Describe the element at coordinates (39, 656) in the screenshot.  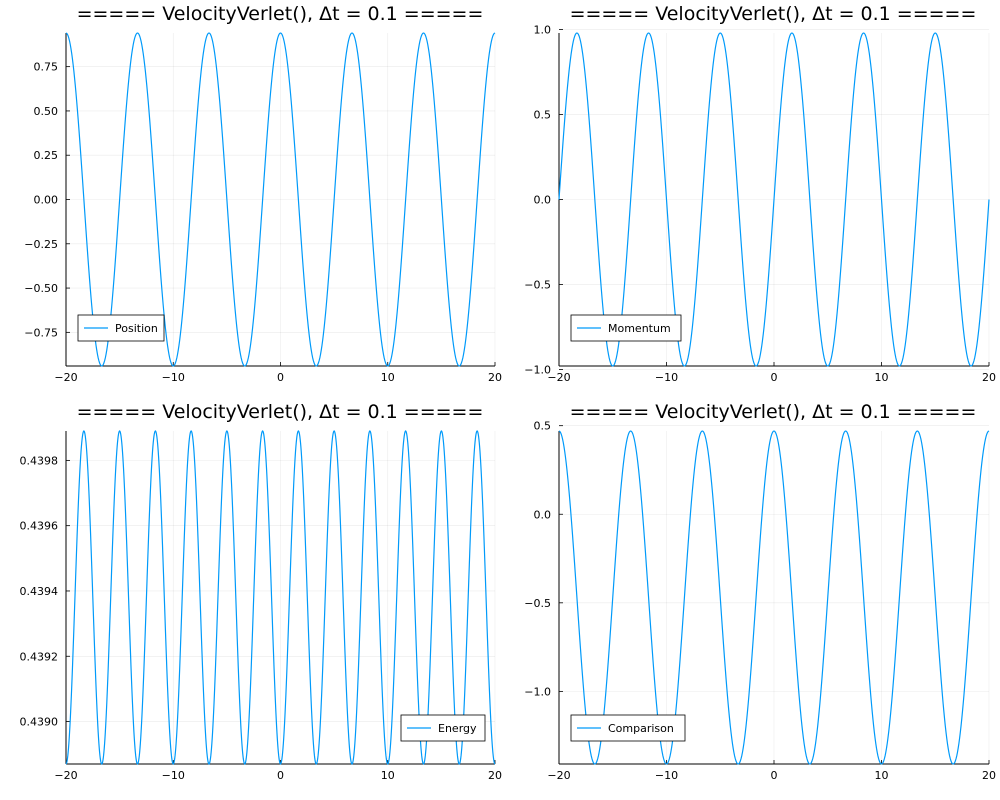
I see `y-tick-label: 0.4392` at that location.